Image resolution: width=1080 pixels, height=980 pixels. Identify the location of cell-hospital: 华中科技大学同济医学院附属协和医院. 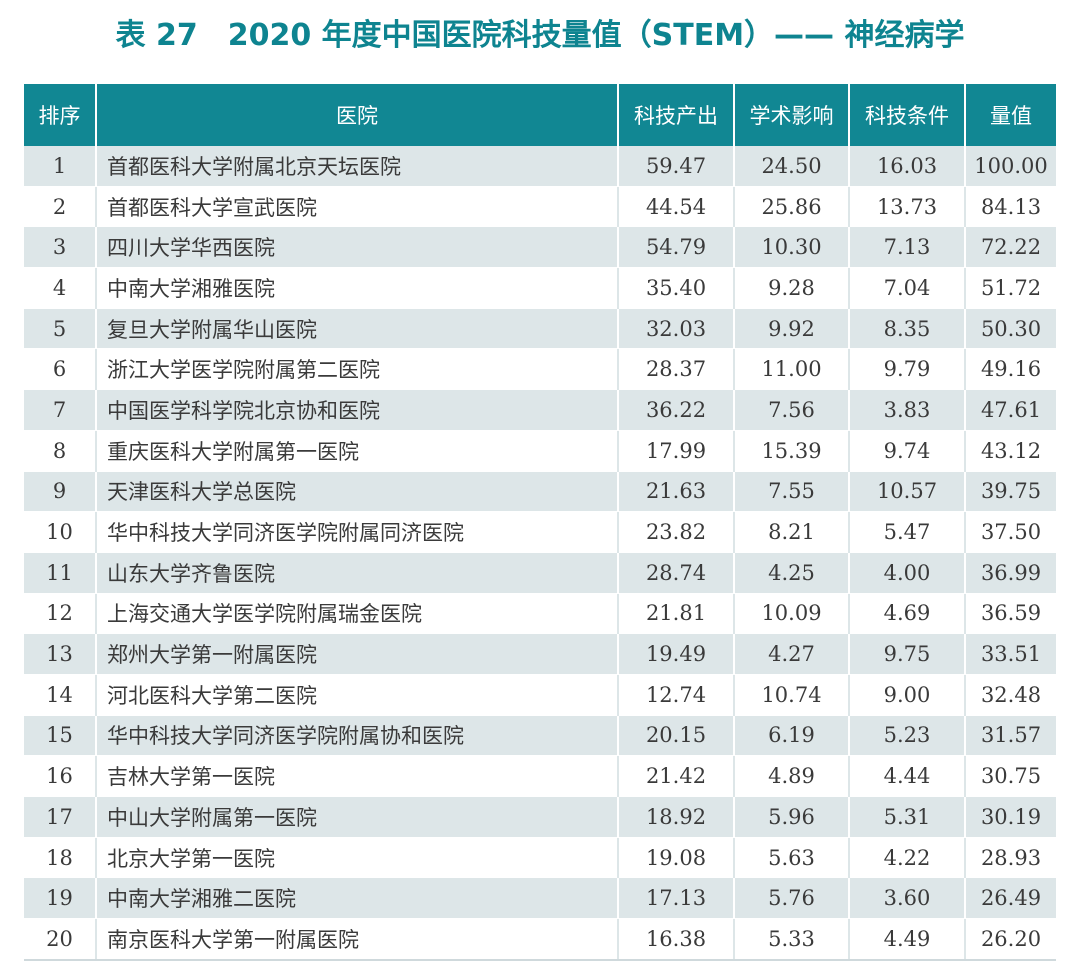
(356, 736).